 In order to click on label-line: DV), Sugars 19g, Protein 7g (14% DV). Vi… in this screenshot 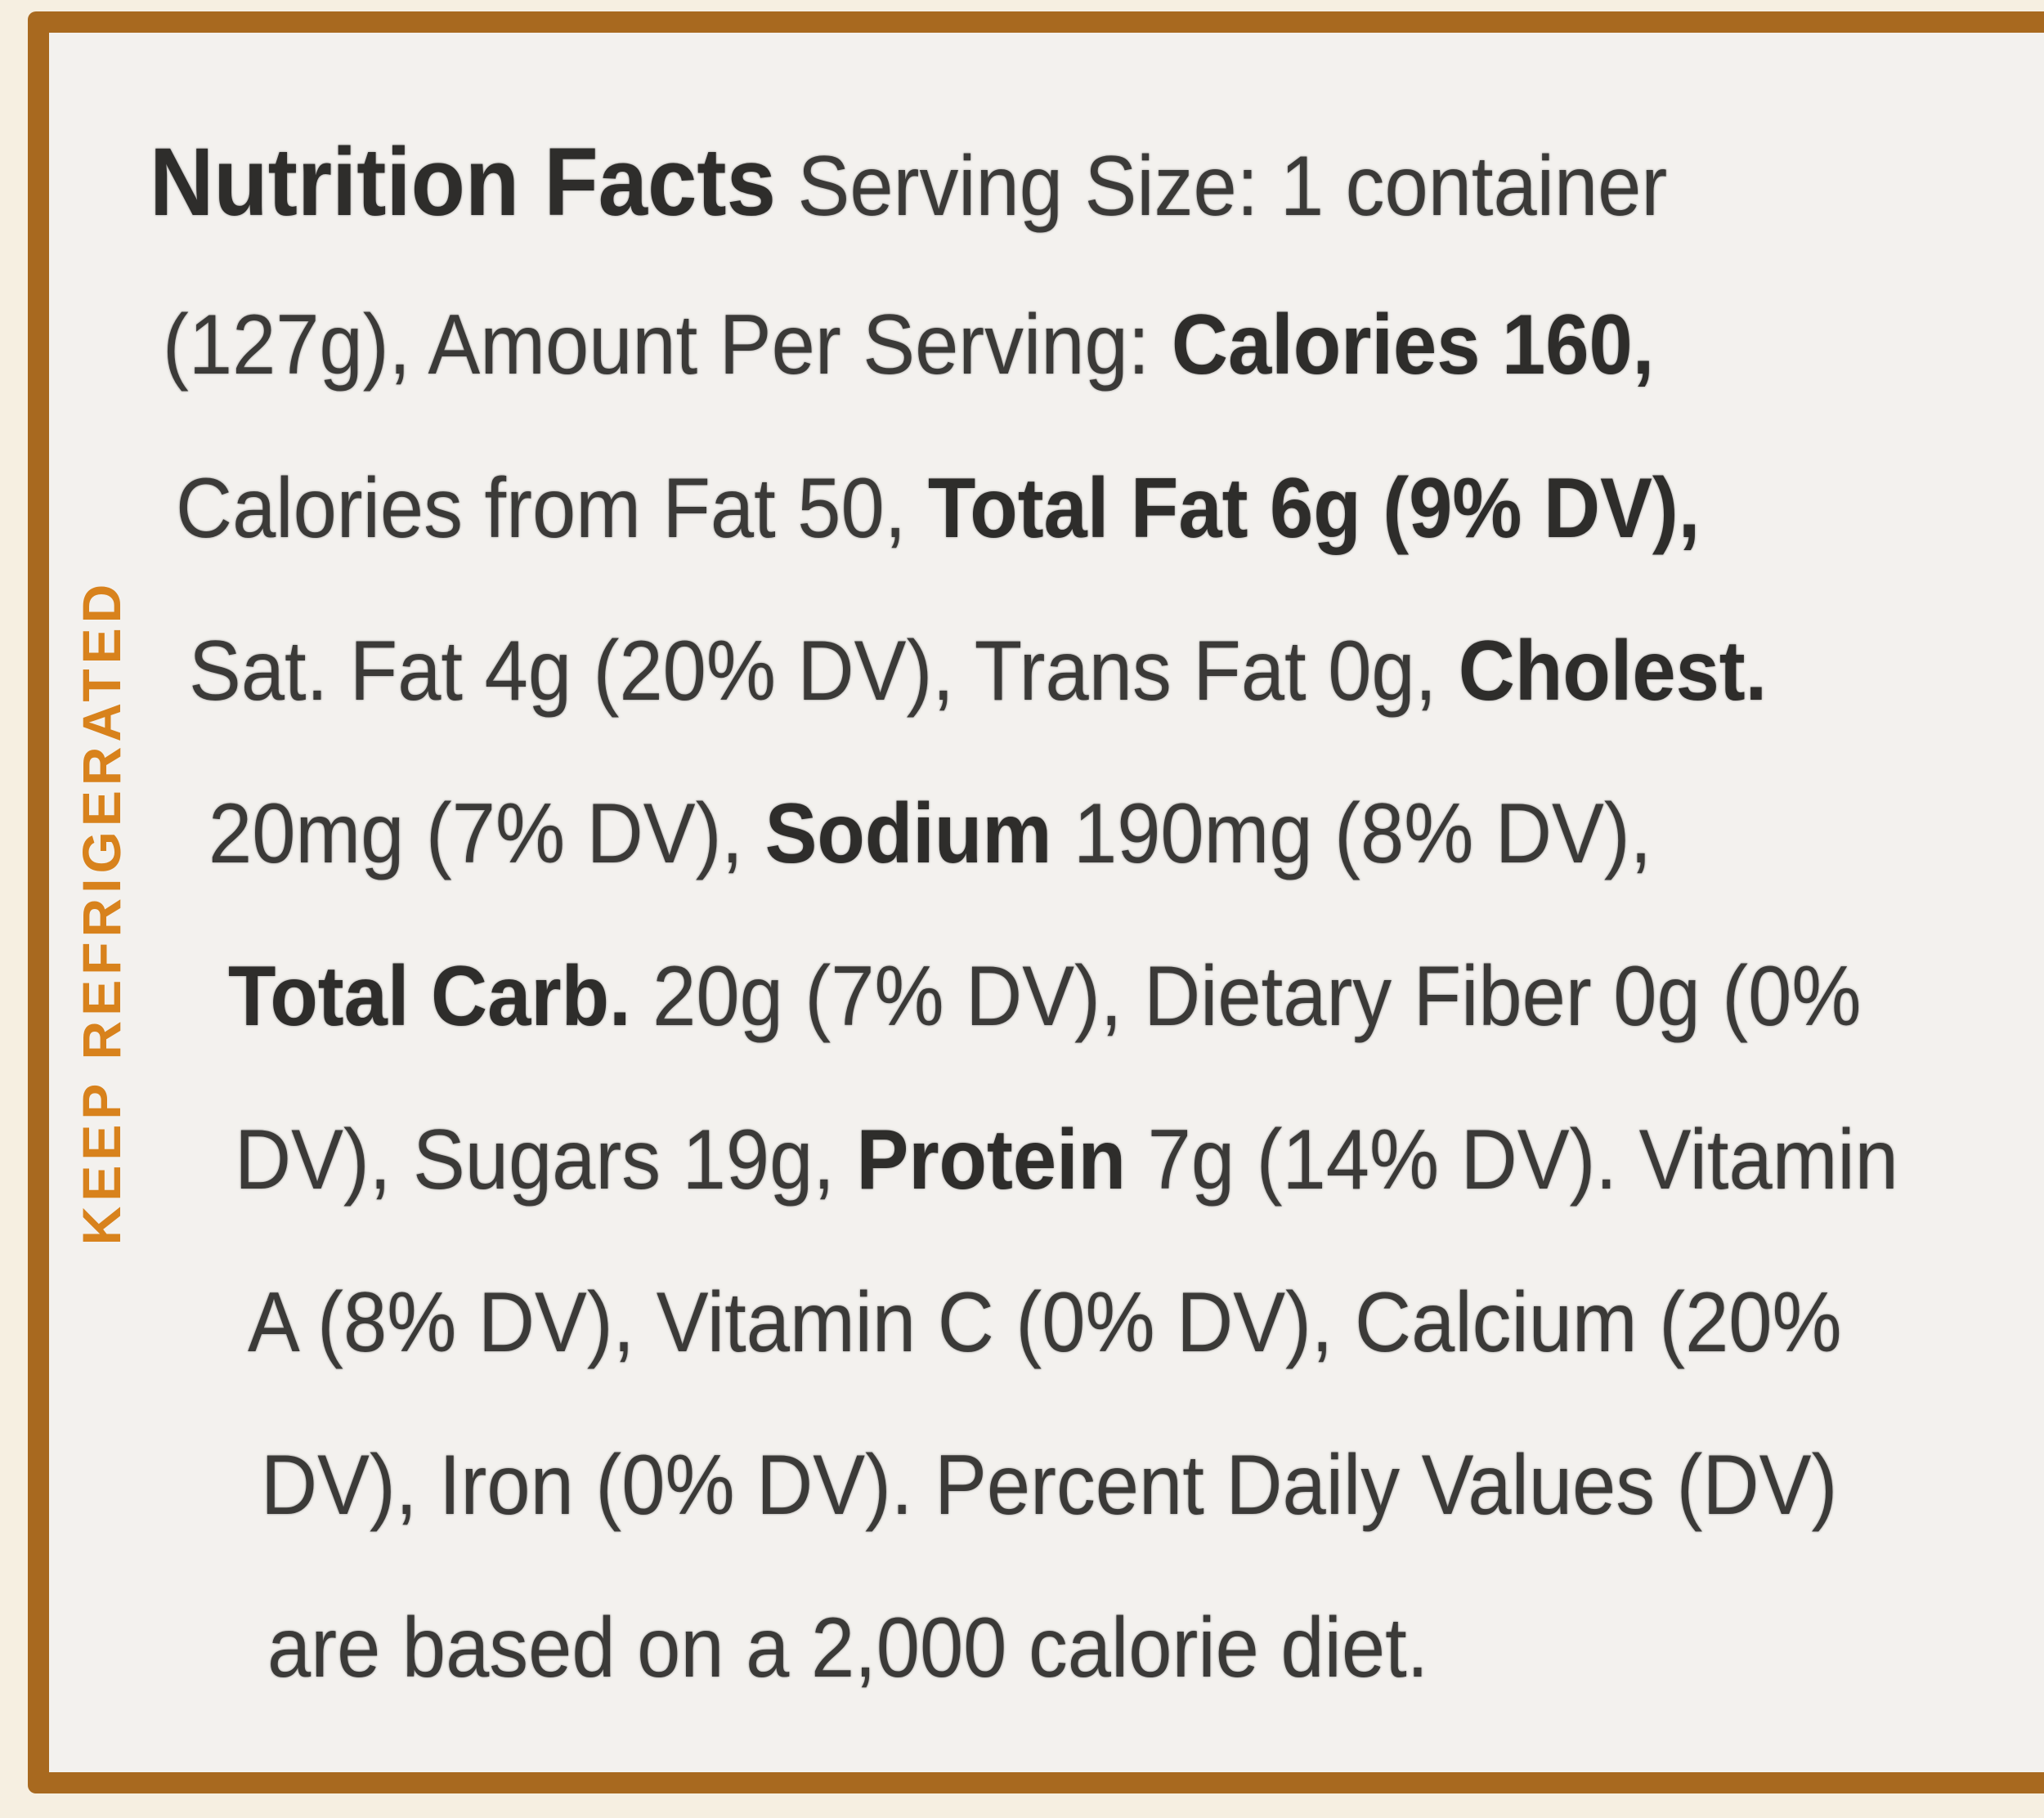, I will do `click(1066, 1160)`.